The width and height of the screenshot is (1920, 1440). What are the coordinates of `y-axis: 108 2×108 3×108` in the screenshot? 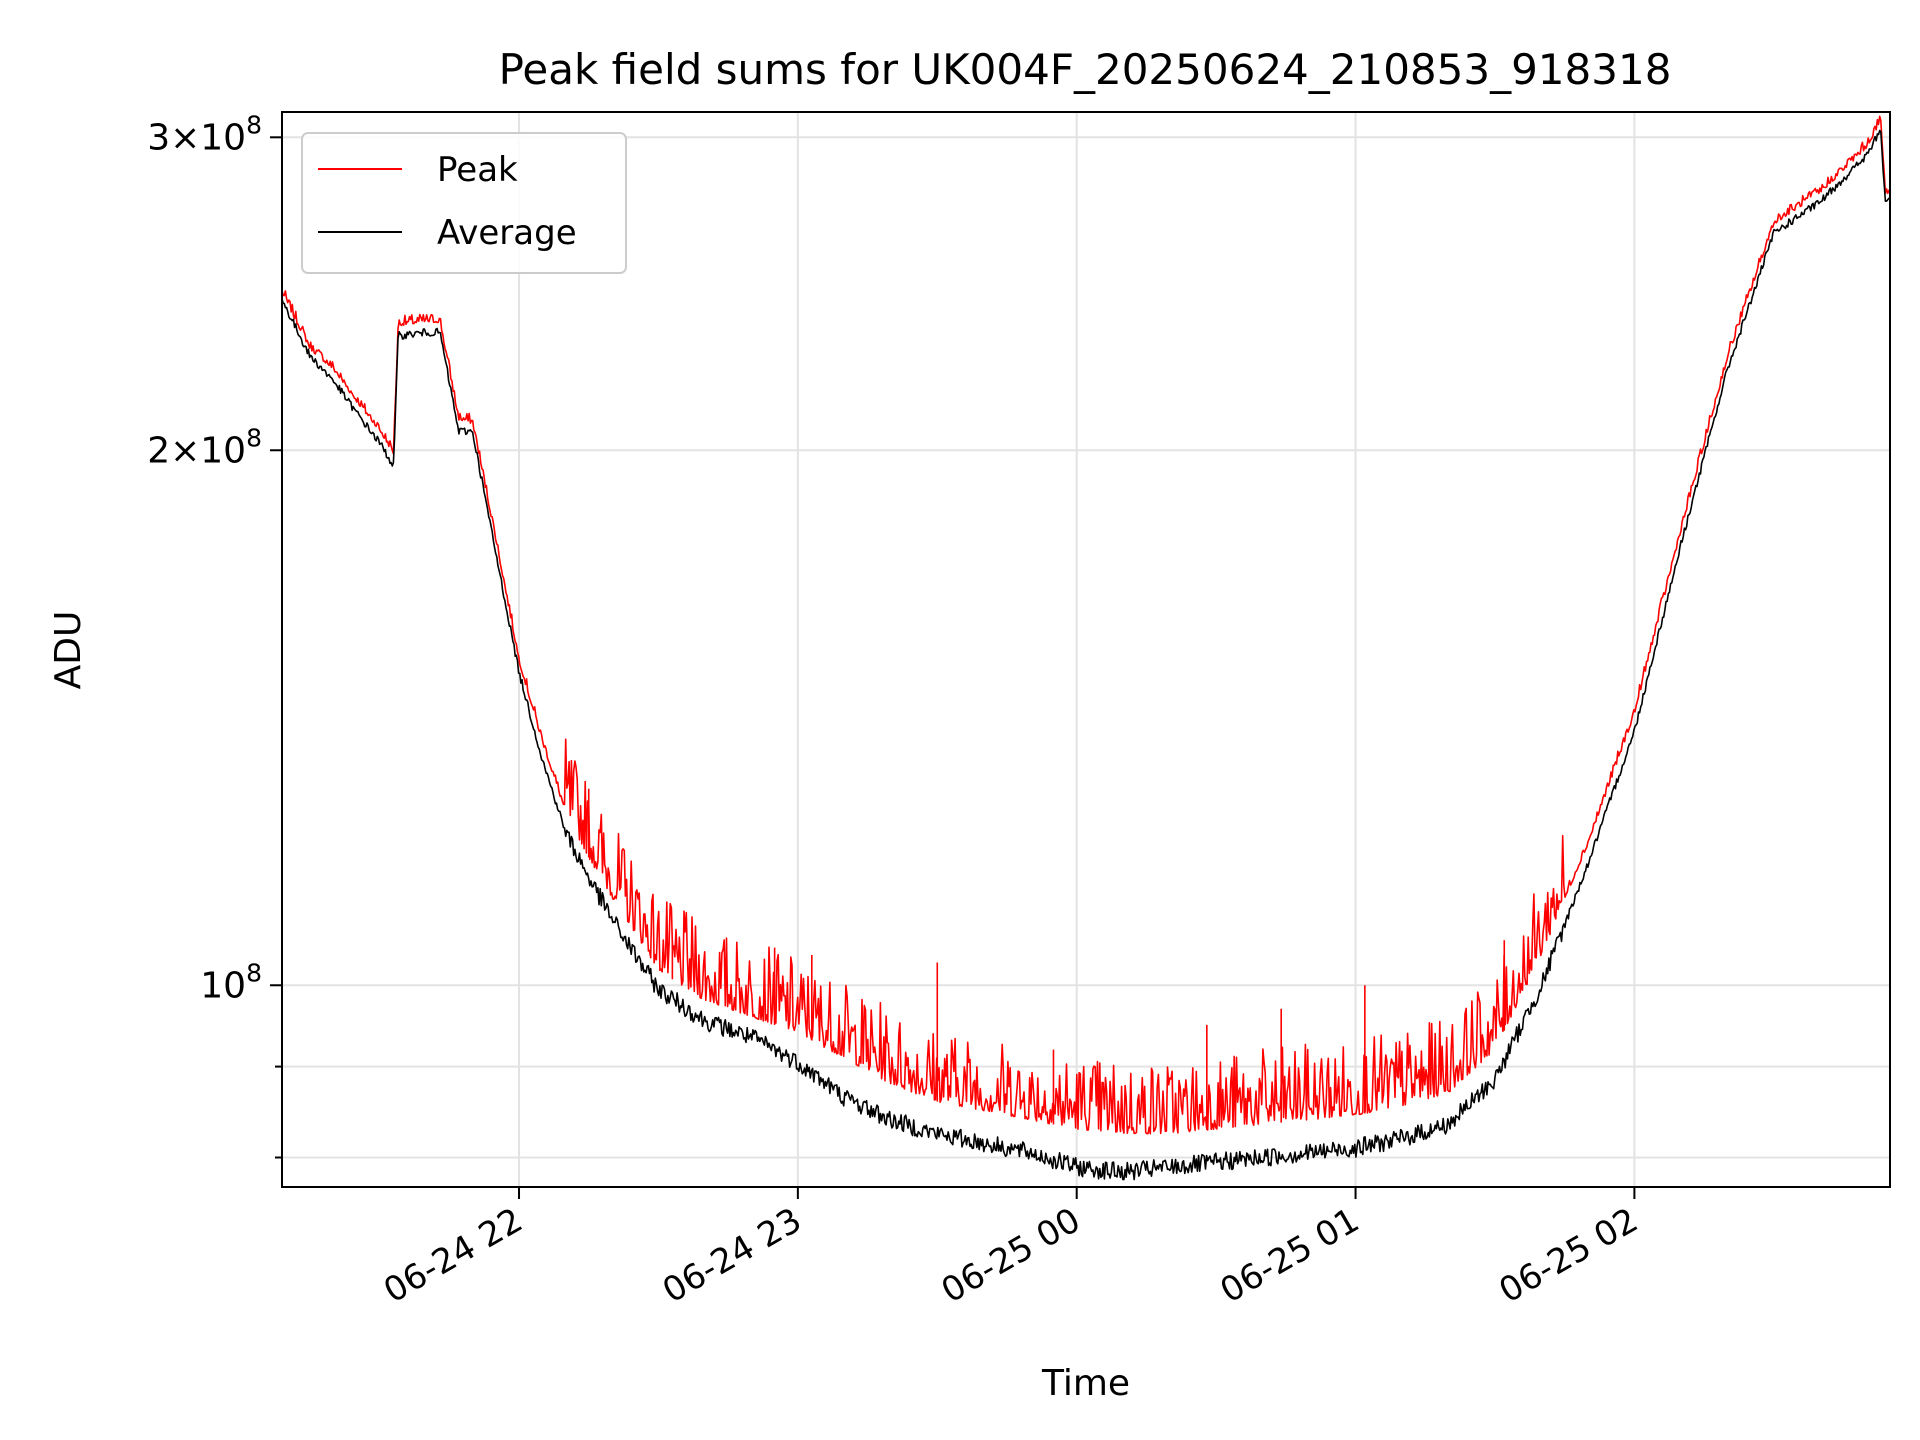 It's located at (214, 634).